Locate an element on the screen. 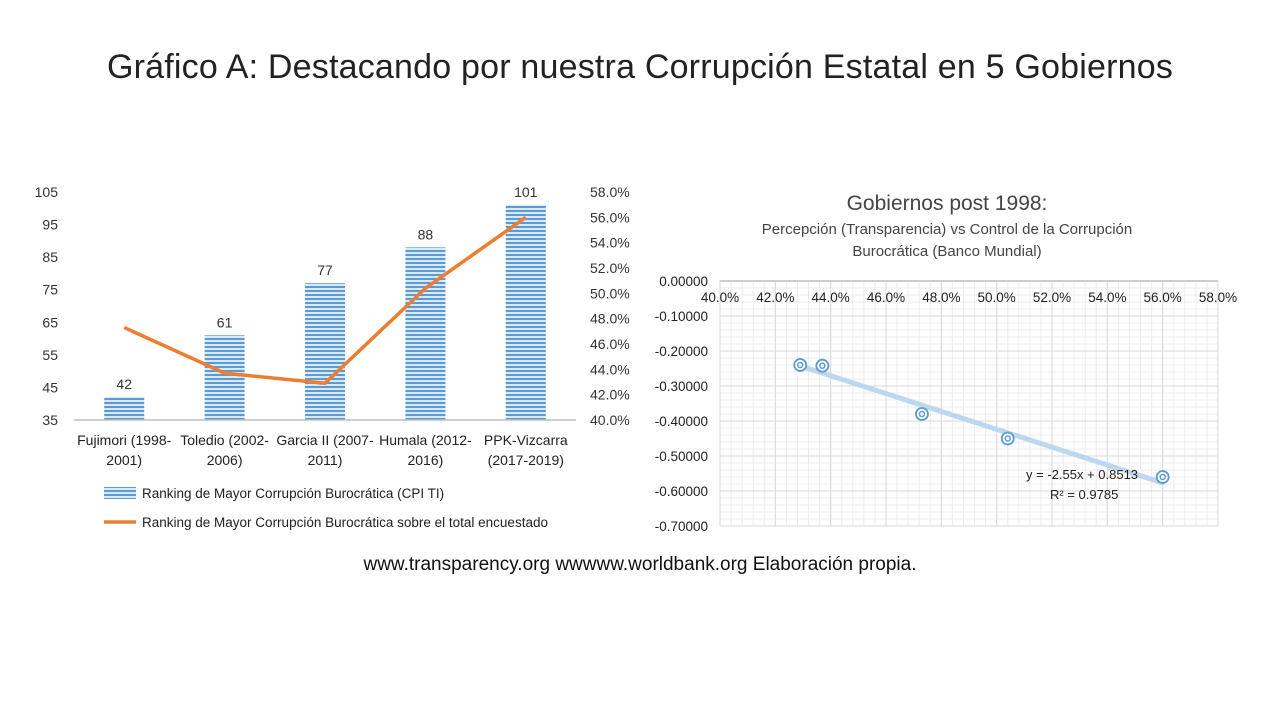 This screenshot has height=720, width=1280. x-tick-label: 46.0% is located at coordinates (886, 297).